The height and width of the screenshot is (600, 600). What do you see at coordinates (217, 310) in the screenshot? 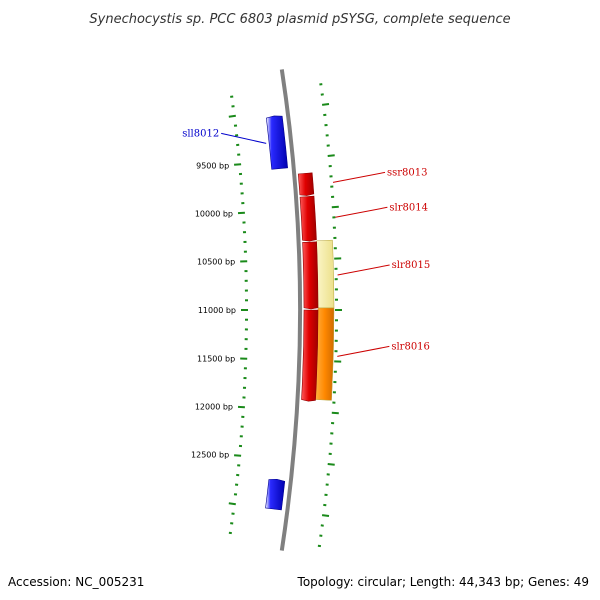
I see `position-label: 11000 bp` at bounding box center [217, 310].